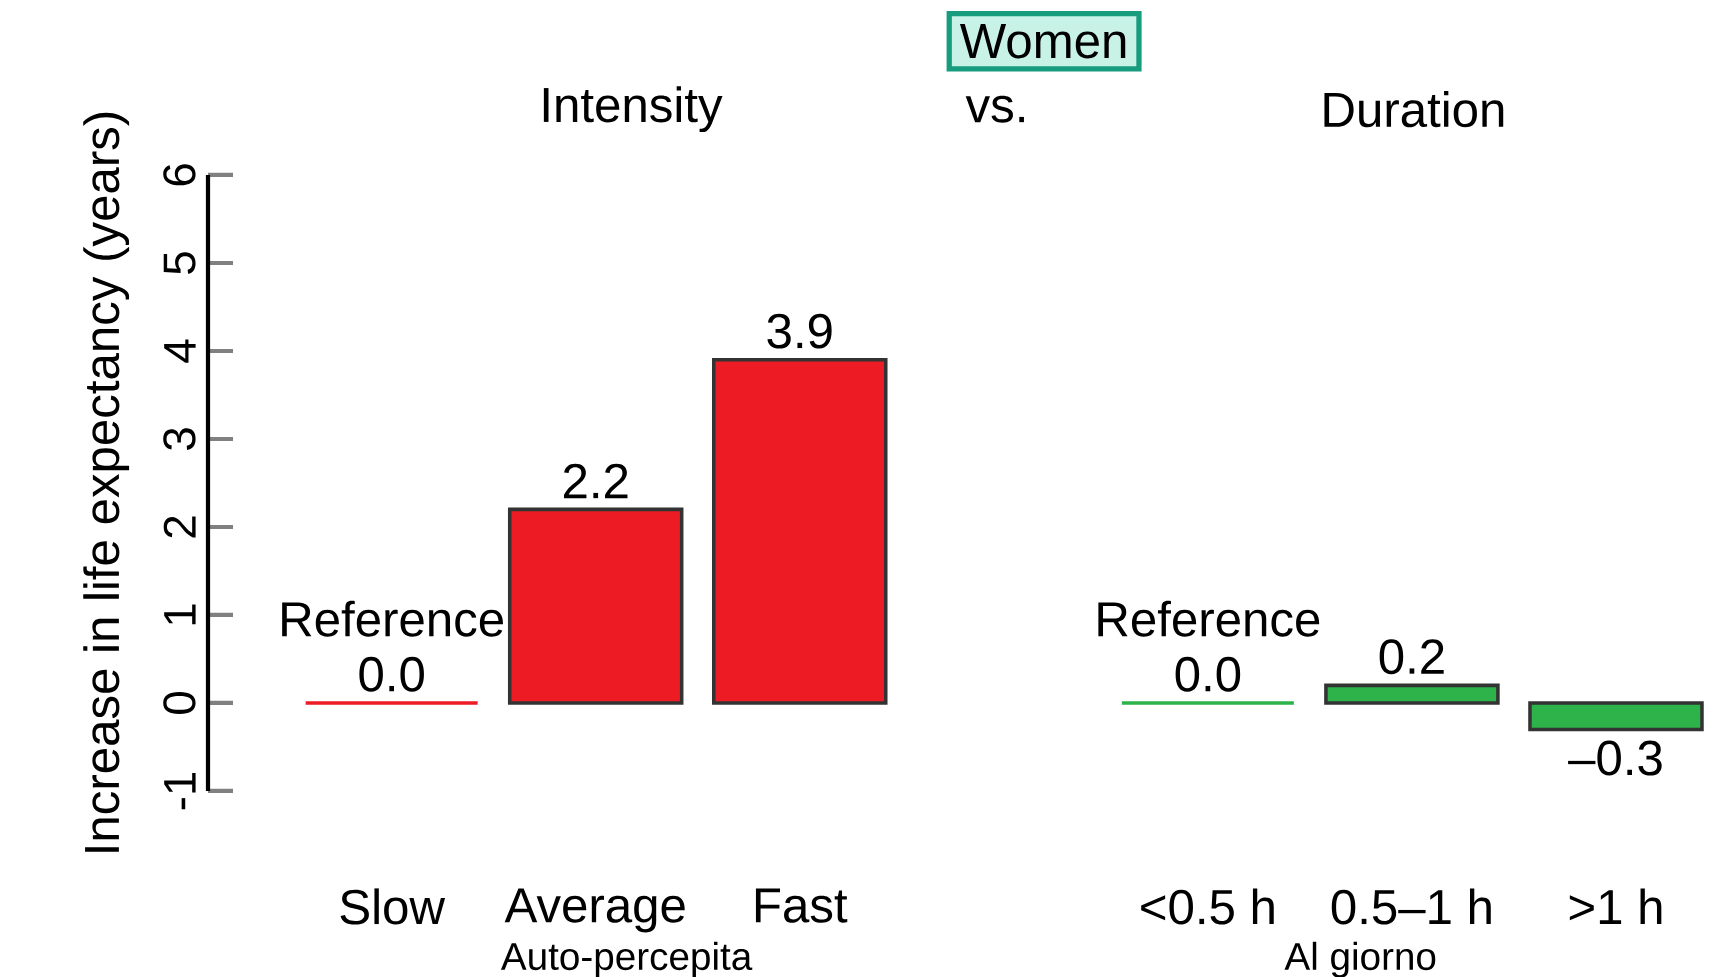  Describe the element at coordinates (594, 910) in the screenshot. I see `x-tick-label: Average` at that location.